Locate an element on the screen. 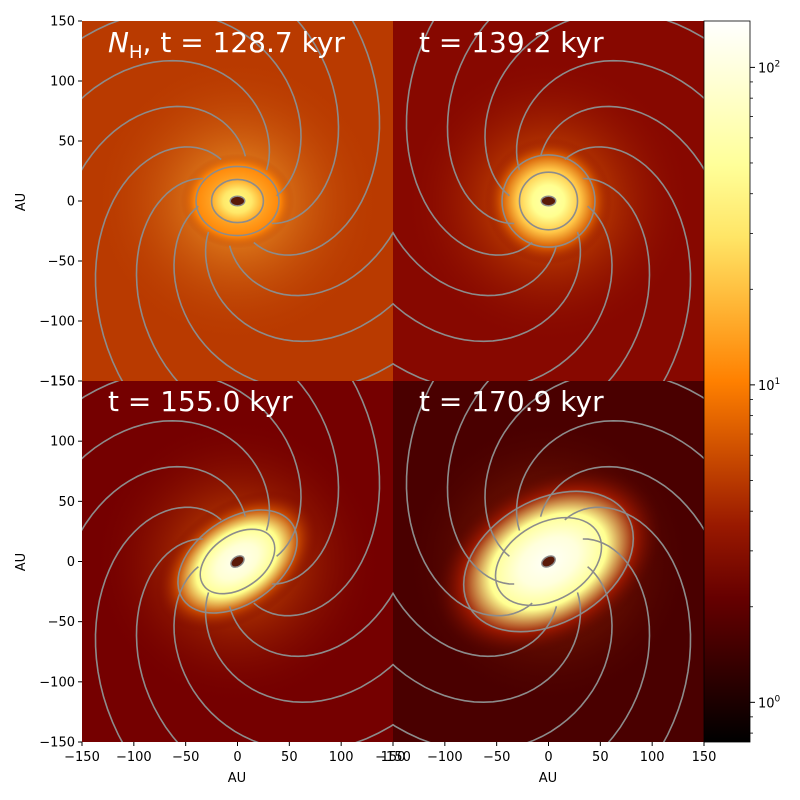  x-tick-label: 50 is located at coordinates (600, 757).